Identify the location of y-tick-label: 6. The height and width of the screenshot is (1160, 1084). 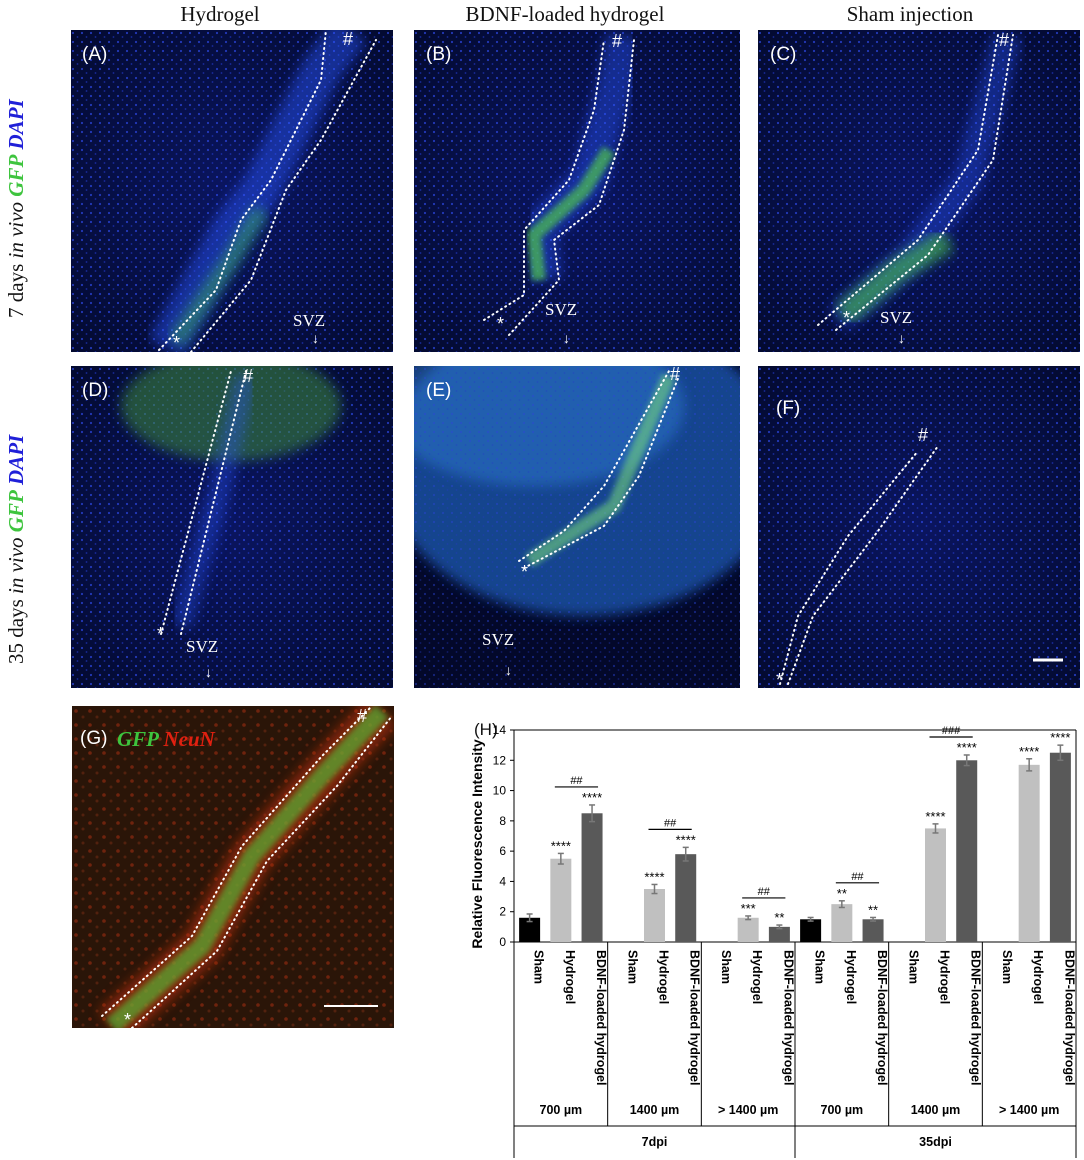
(502, 851).